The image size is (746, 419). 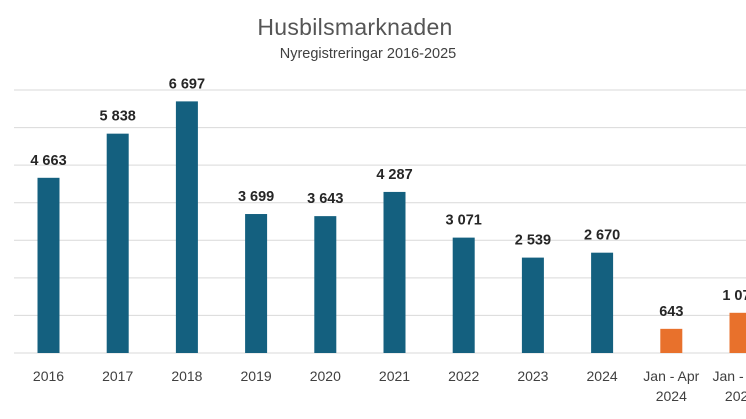 I want to click on x-tick-label: 2017, so click(x=117, y=376).